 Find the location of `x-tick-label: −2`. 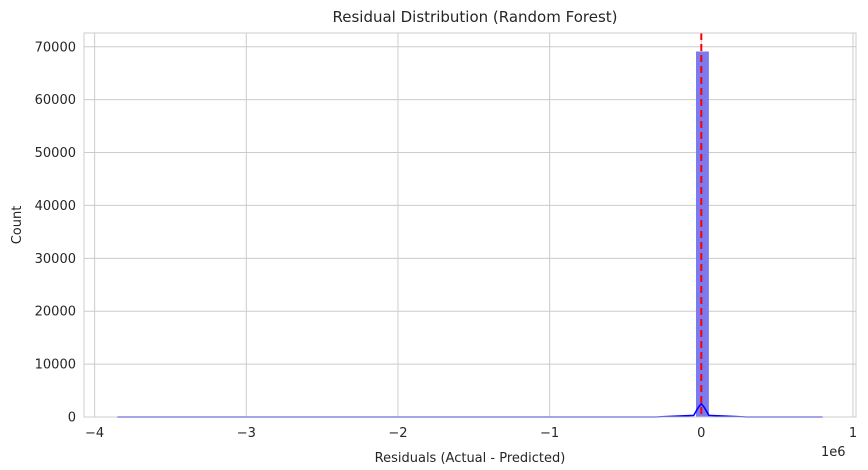

x-tick-label: −2 is located at coordinates (397, 433).